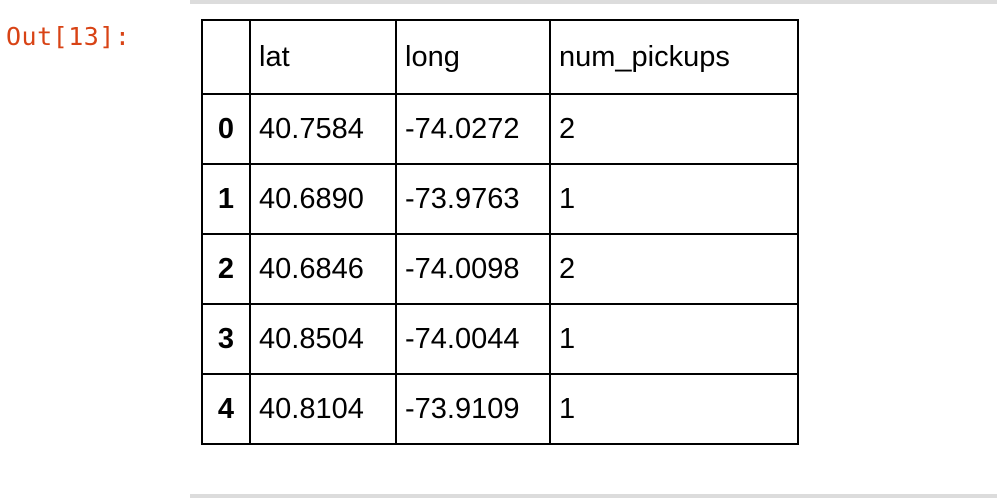 Image resolution: width=997 pixels, height=503 pixels. I want to click on cell-lat: 40.6890, so click(323, 199).